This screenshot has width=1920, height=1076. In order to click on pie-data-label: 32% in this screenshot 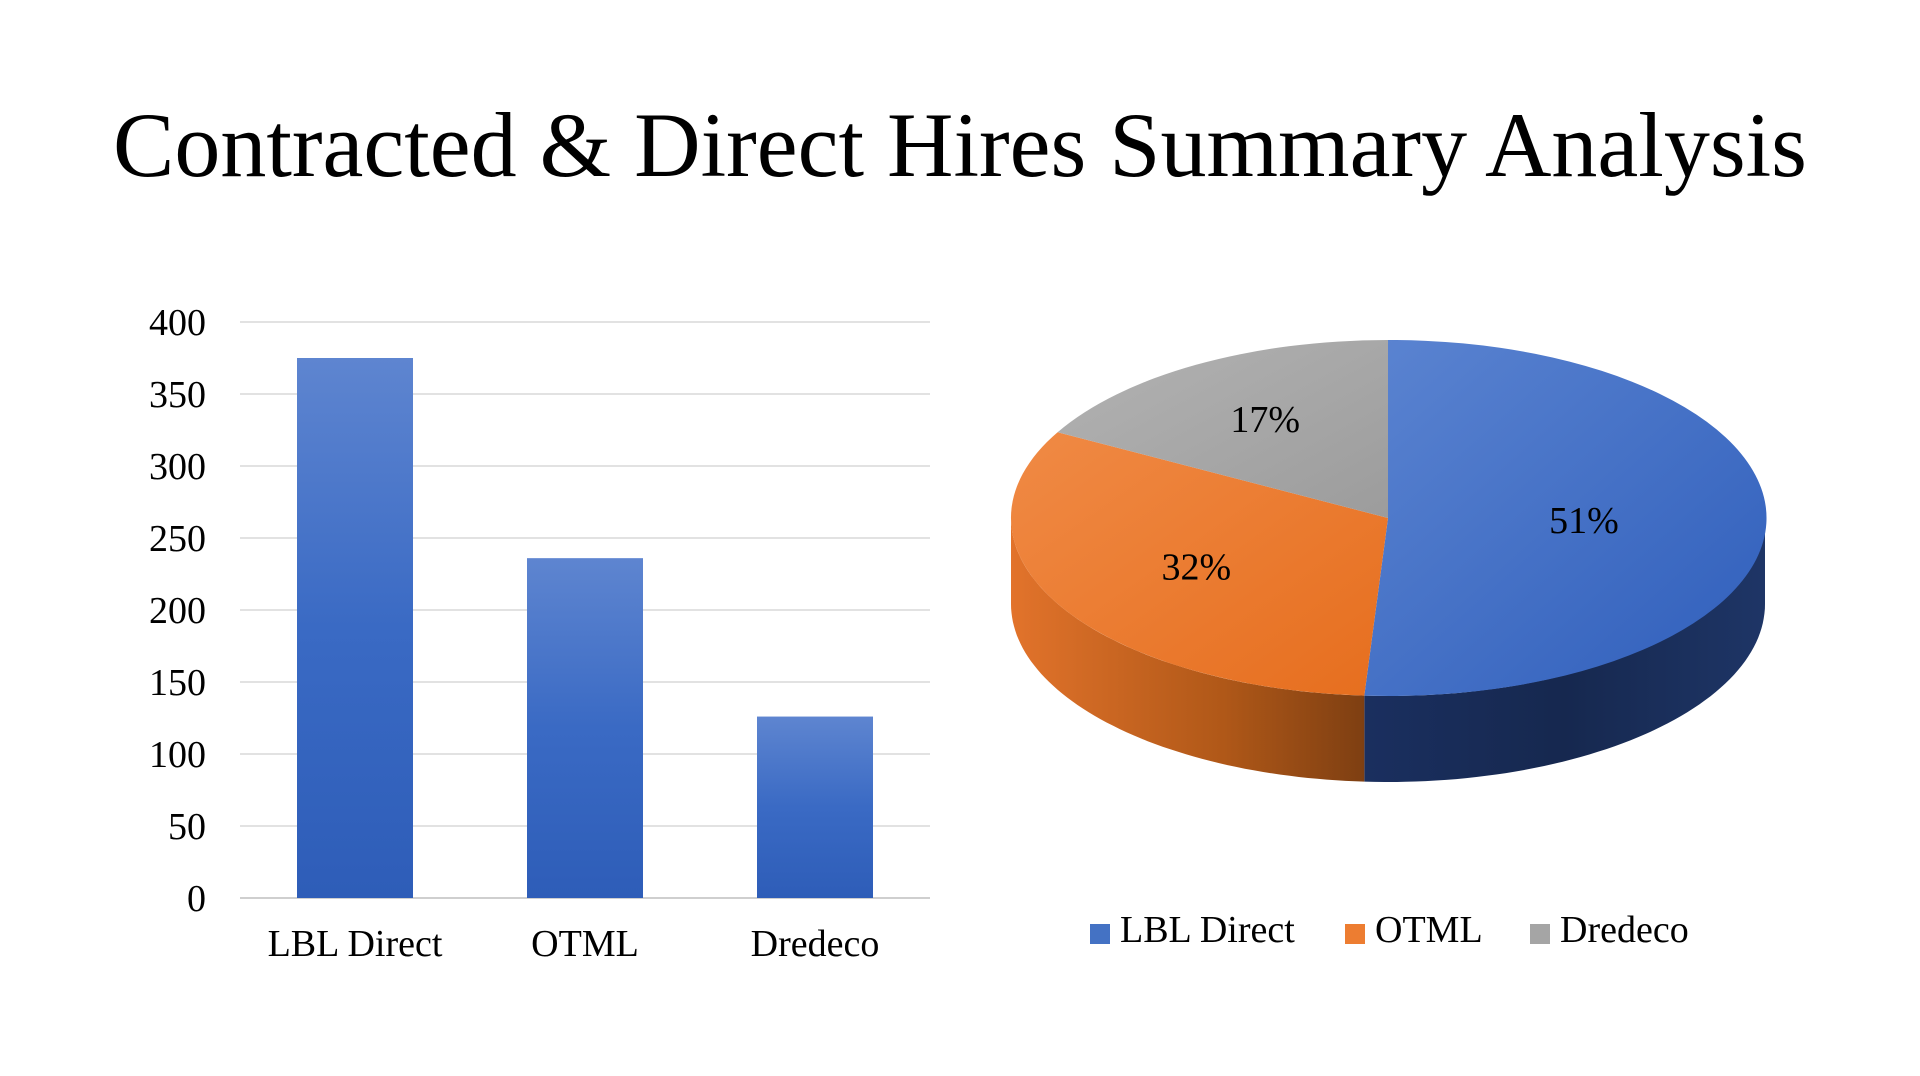, I will do `click(1197, 568)`.